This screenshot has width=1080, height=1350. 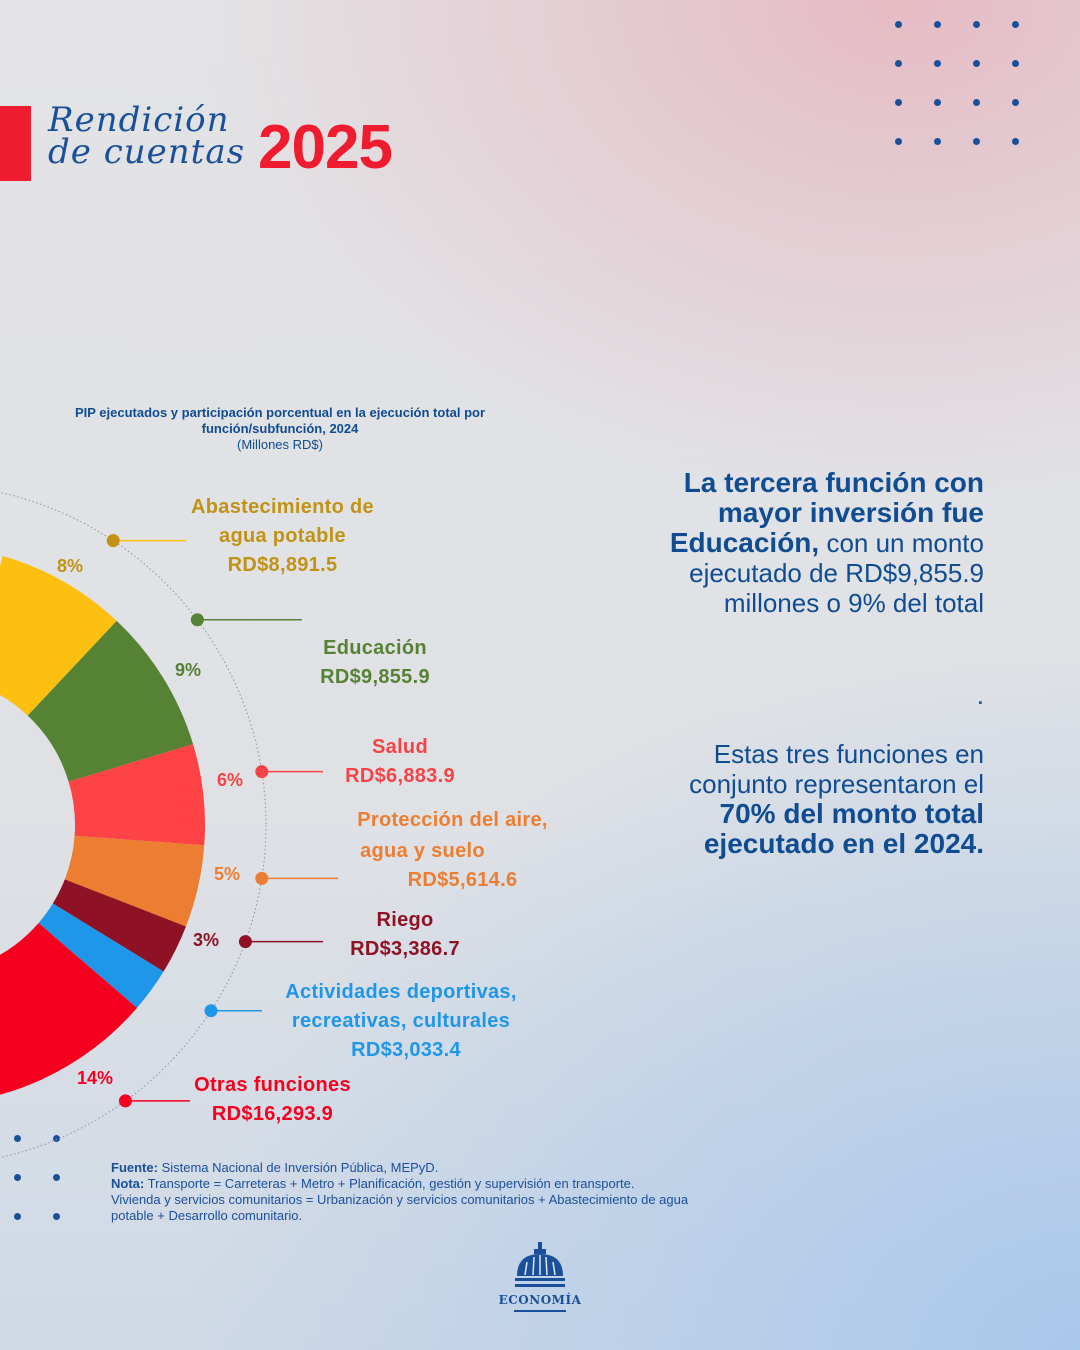 I want to click on label-text: Educación, so click(x=375, y=648).